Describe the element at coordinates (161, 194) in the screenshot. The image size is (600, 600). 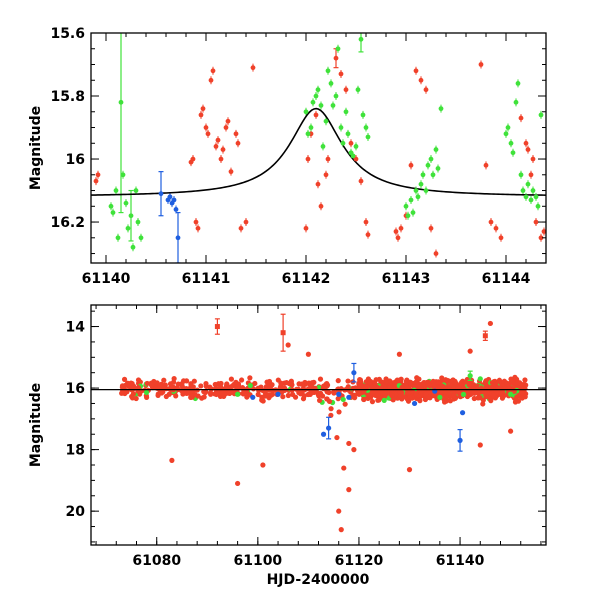
I see `data-point-blue` at that location.